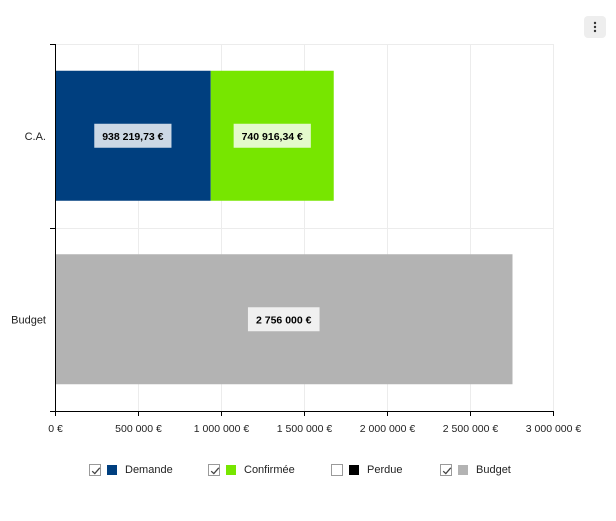 The image size is (616, 521). I want to click on data-label: 938 219,73 €, so click(132, 137).